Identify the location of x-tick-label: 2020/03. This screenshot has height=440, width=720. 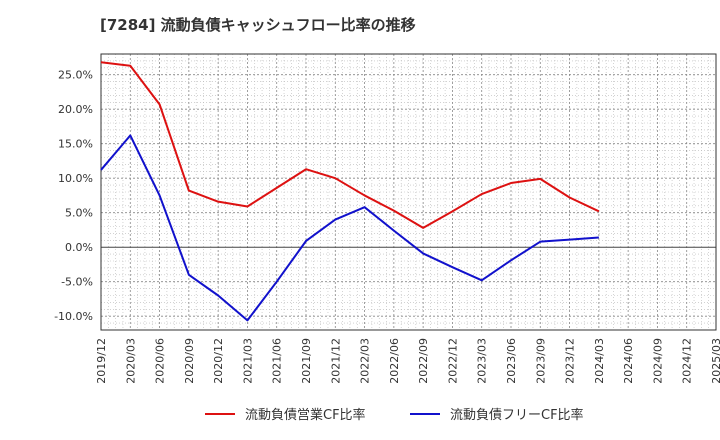
(130, 361).